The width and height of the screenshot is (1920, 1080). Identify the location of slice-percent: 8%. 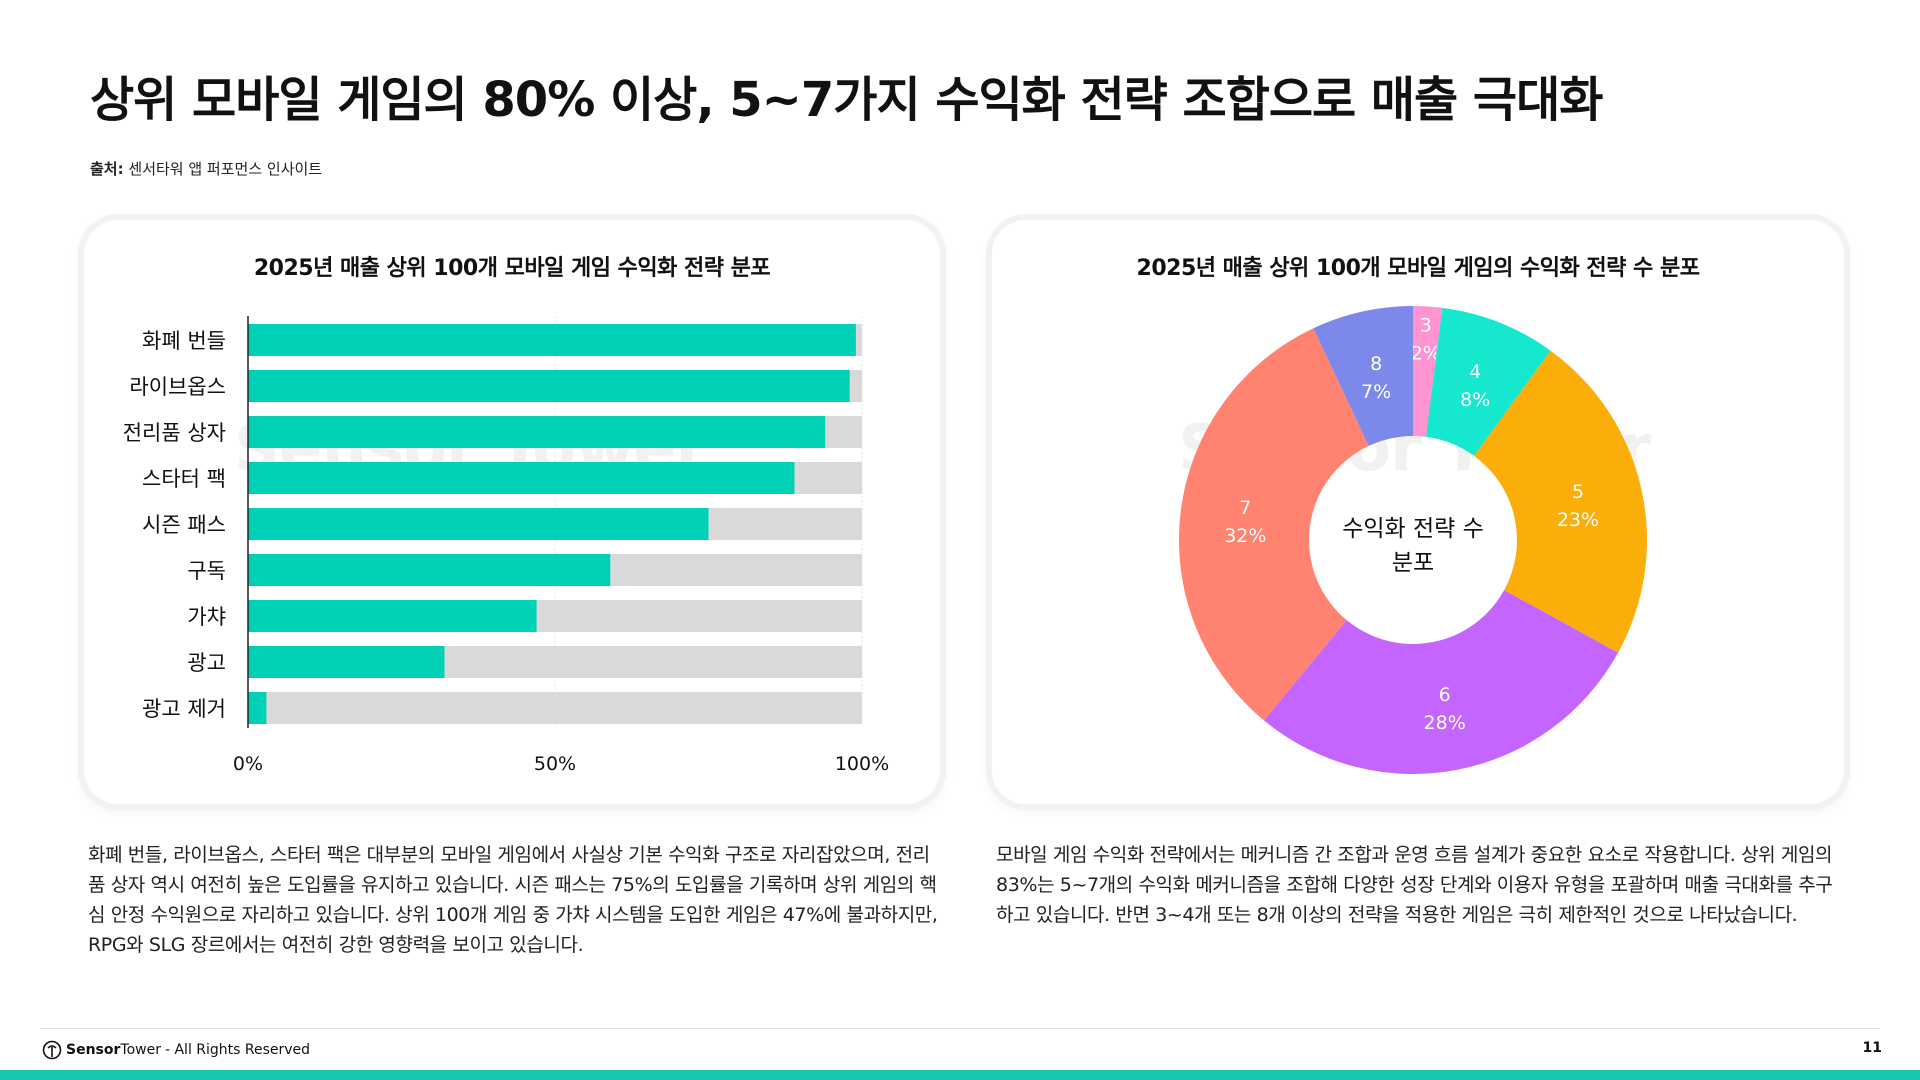
(1475, 400).